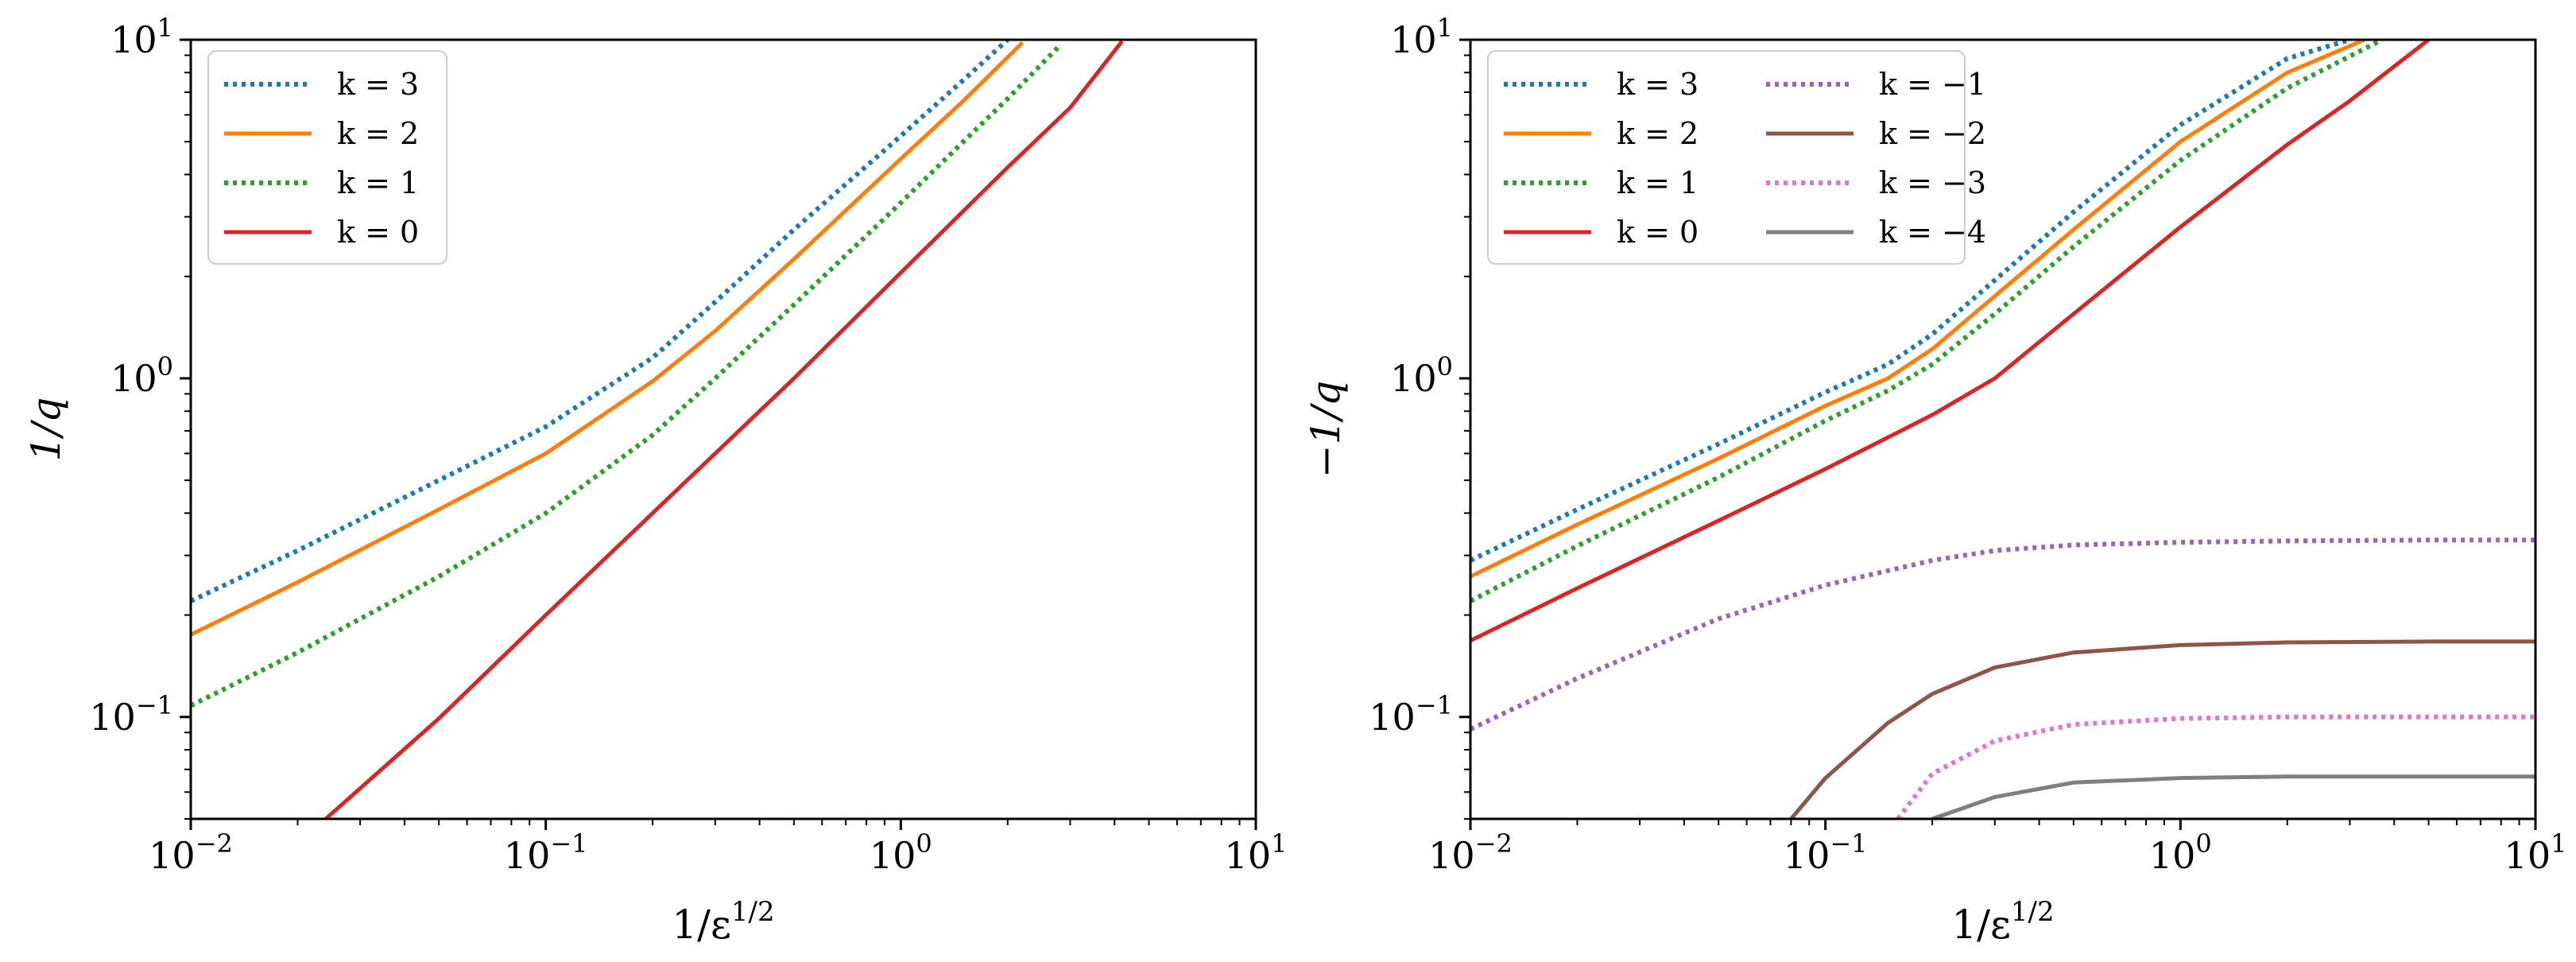  I want to click on legend-label: k = −4, so click(1932, 232).